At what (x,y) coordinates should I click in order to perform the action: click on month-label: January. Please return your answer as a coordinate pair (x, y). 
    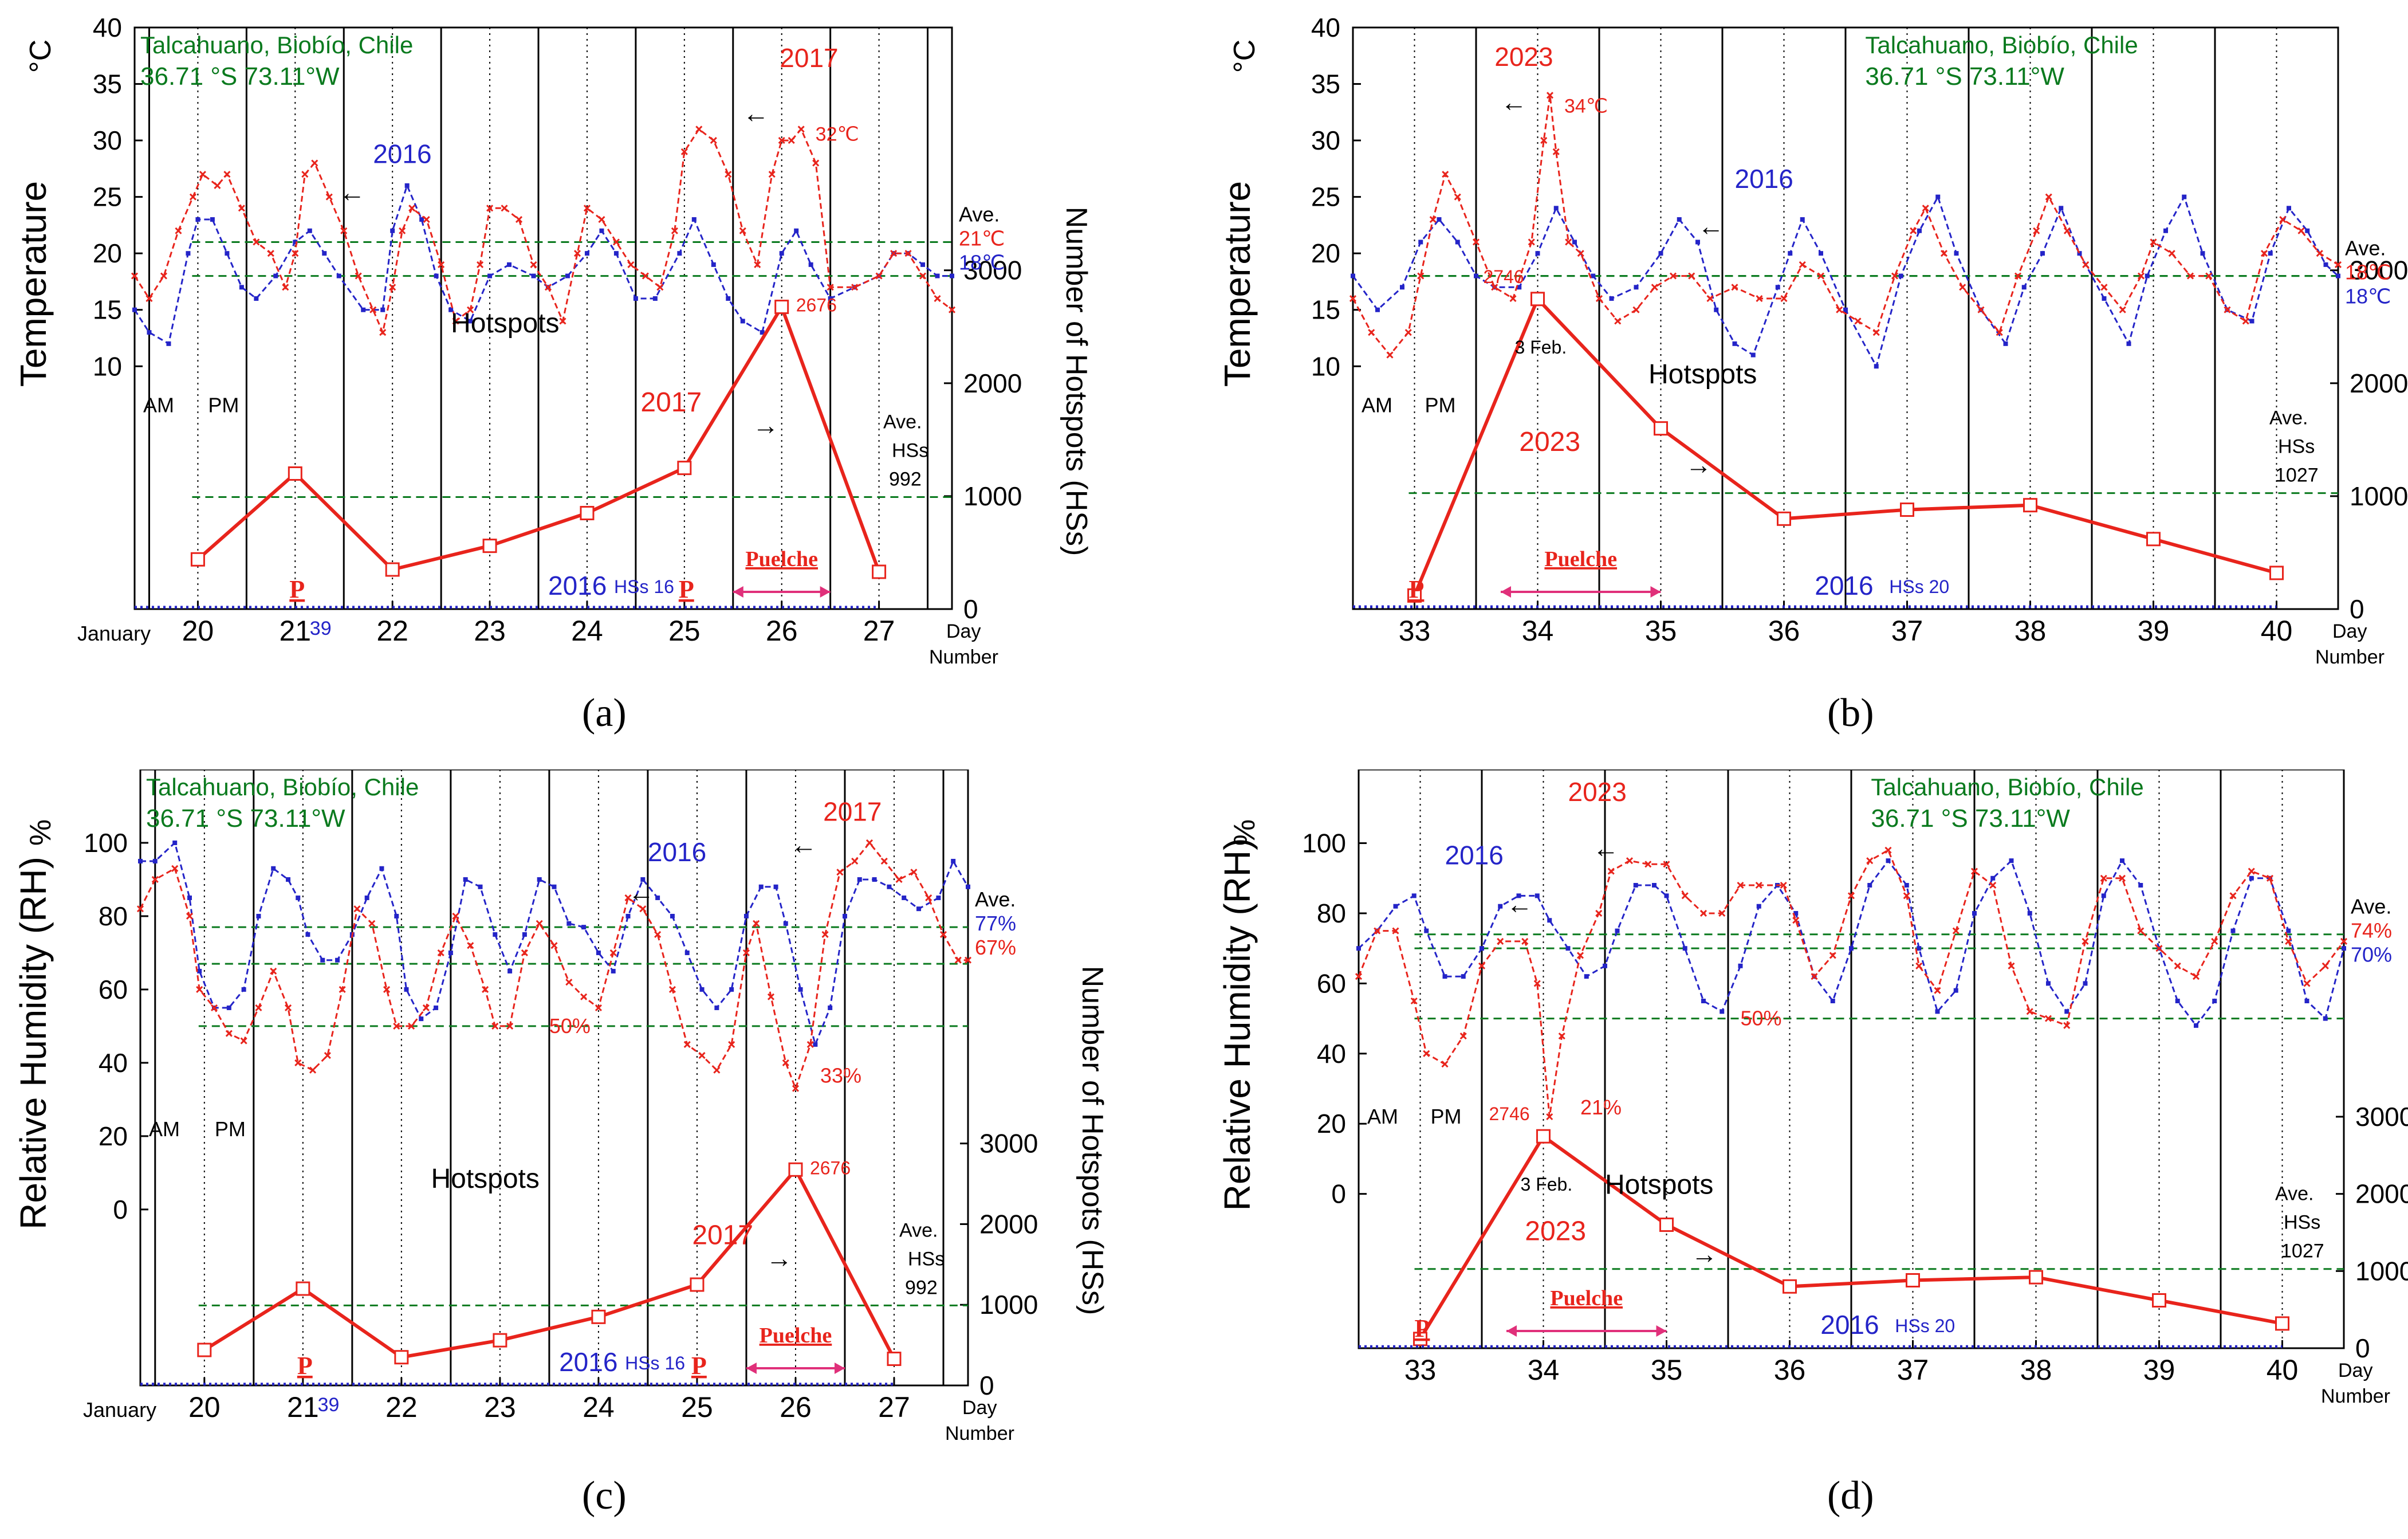
    Looking at the image, I should click on (114, 633).